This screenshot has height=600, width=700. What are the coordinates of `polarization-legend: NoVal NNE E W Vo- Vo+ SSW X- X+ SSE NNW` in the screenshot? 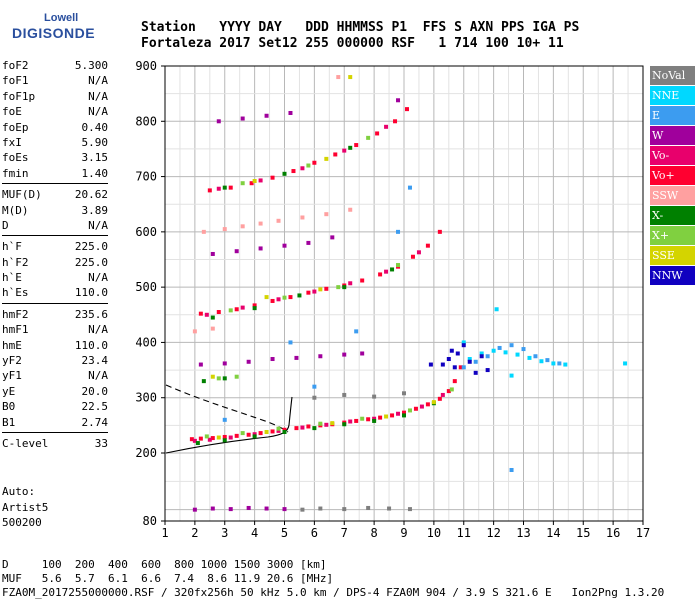 It's located at (672, 176).